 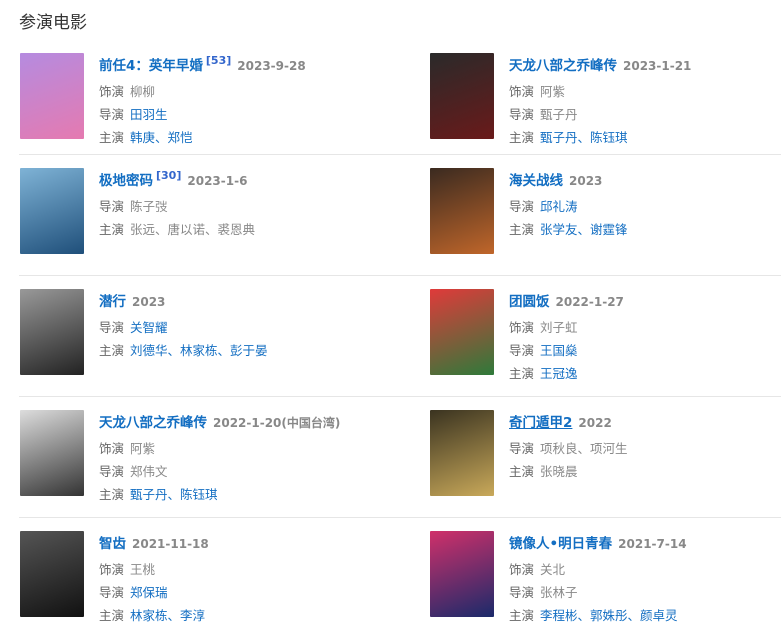 What do you see at coordinates (112, 302) in the screenshot?
I see `movie-title-link: 潜行` at bounding box center [112, 302].